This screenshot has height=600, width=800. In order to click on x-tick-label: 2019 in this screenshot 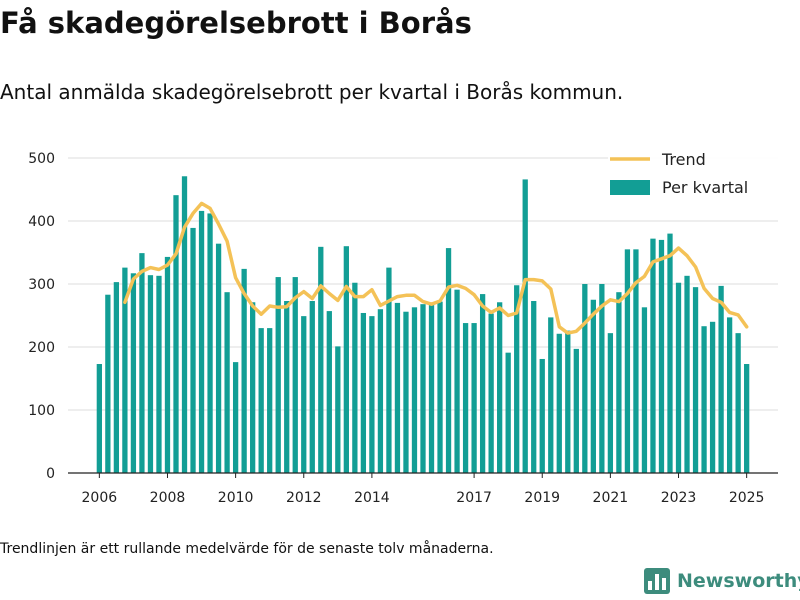, I will do `click(542, 498)`.